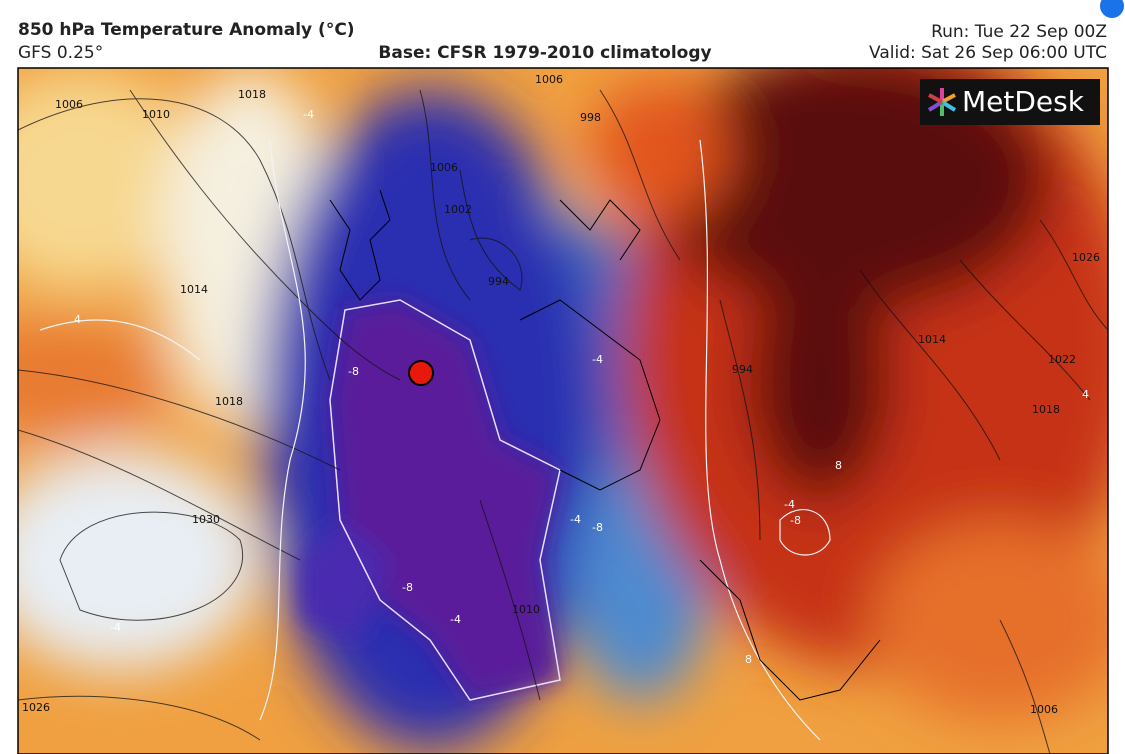 This screenshot has width=1125, height=754. I want to click on model: GFS 0.25°, so click(60, 53).